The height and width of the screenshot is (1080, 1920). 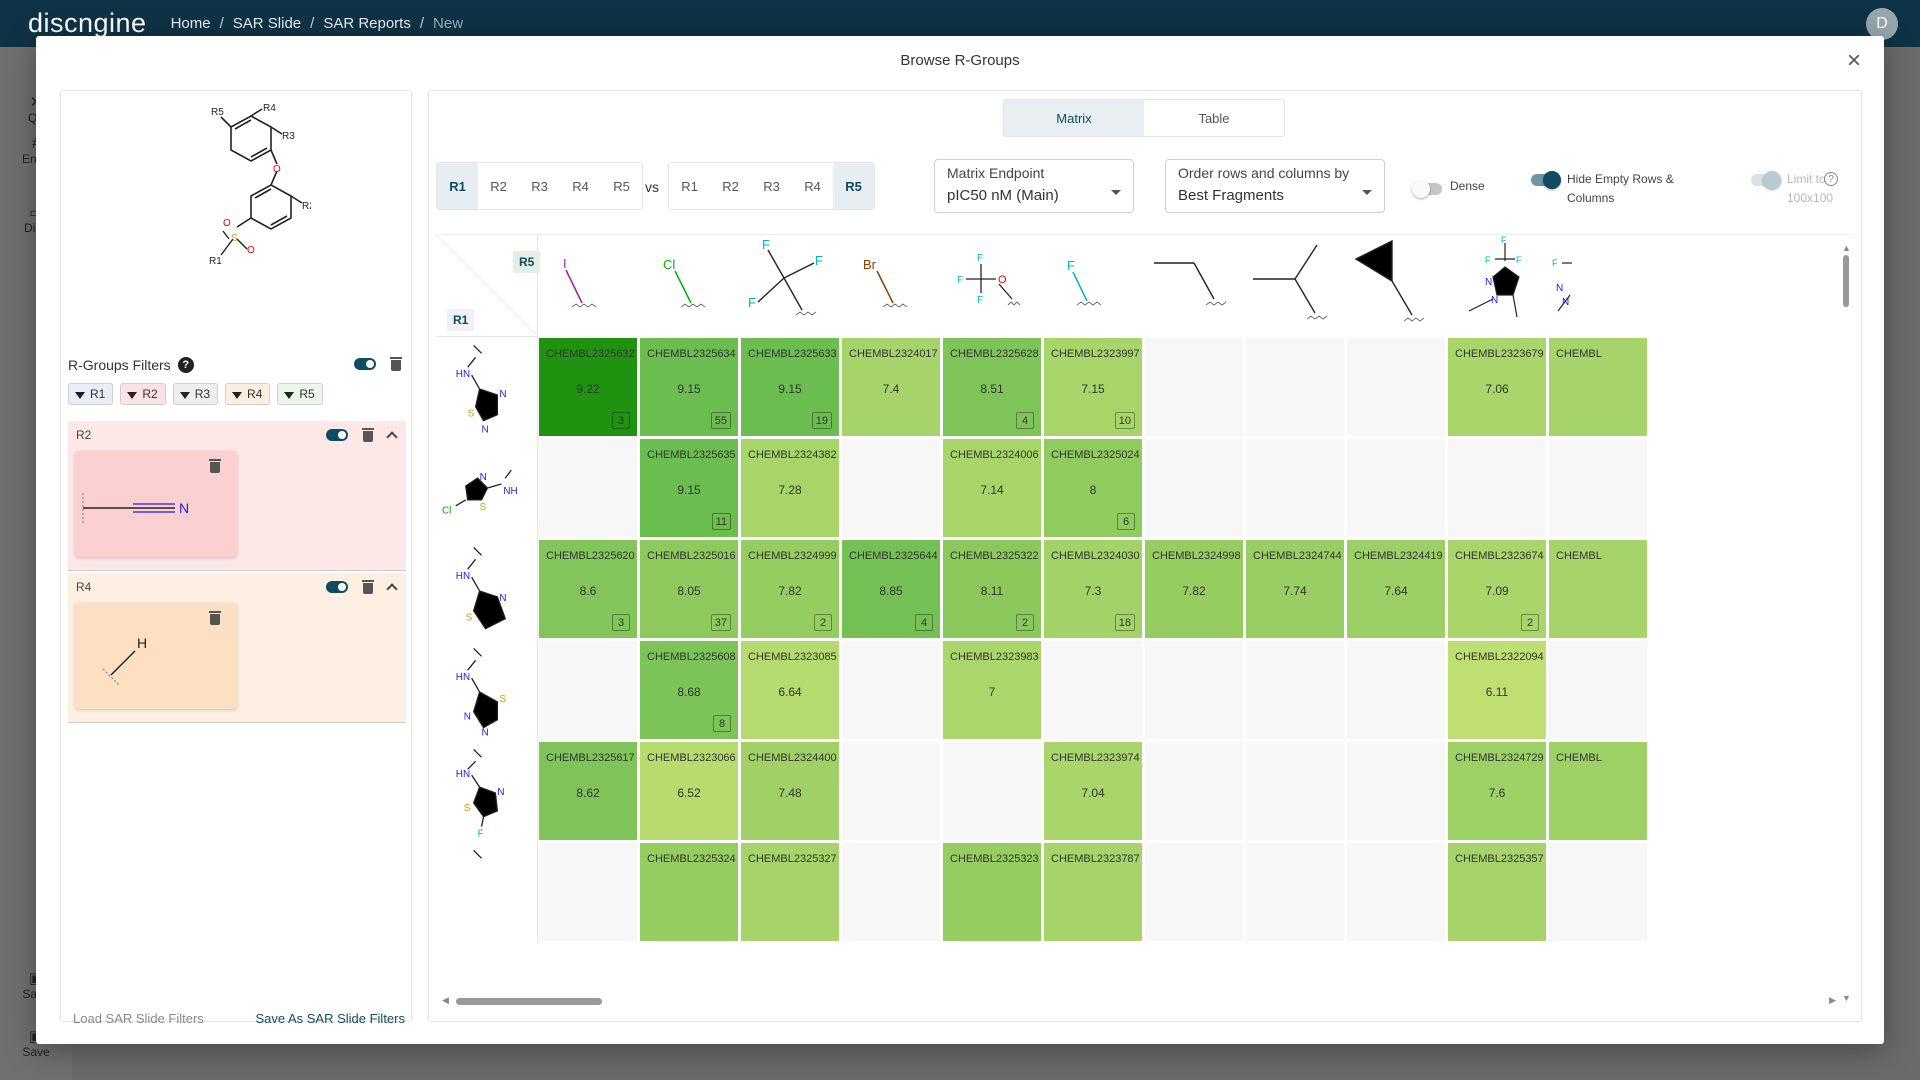 What do you see at coordinates (1846, 623) in the screenshot?
I see `vertical-scrollbar: ▲ ▼` at bounding box center [1846, 623].